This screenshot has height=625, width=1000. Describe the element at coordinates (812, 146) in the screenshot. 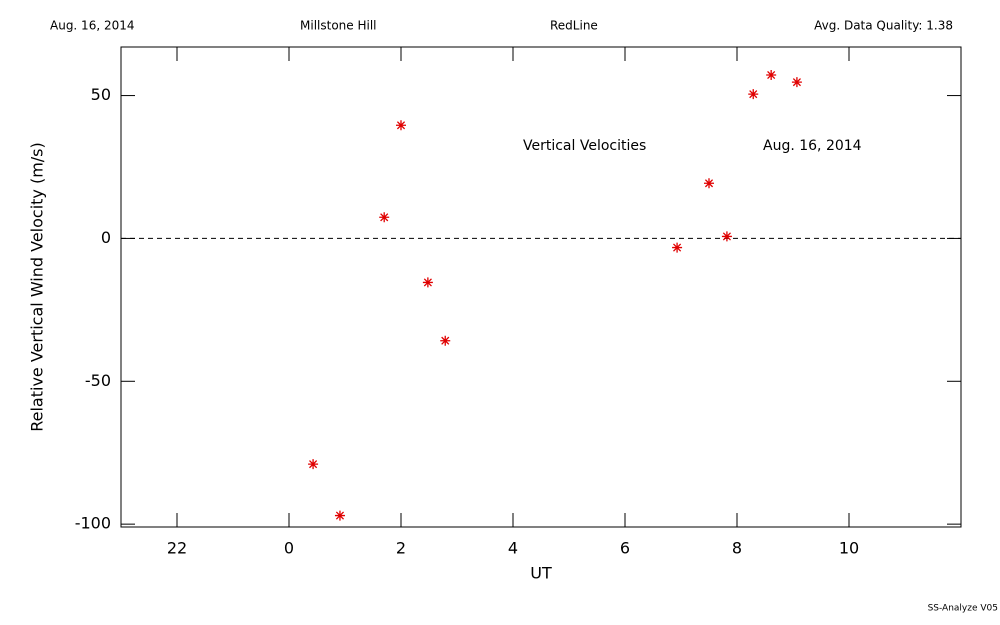

I see `annotation: Aug. 16, 2014` at that location.